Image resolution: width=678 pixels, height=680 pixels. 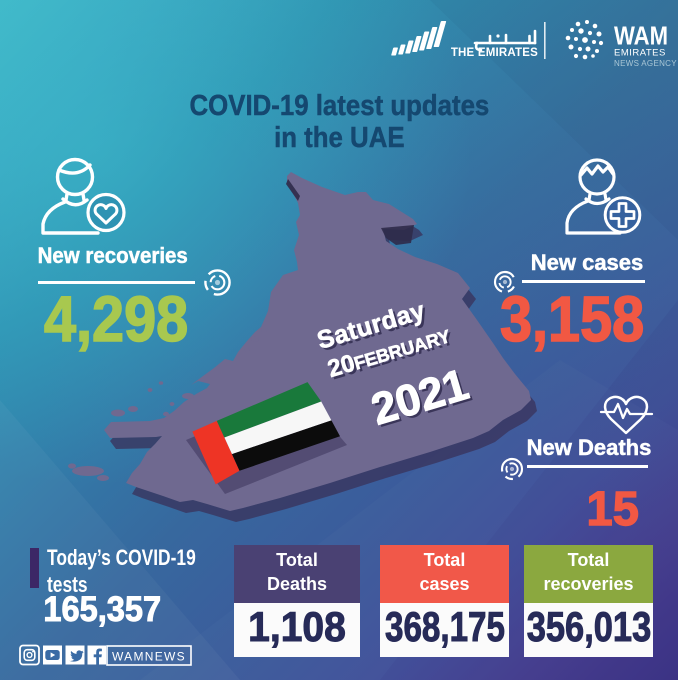 I want to click on svg-text: WAM, so click(x=641, y=36).